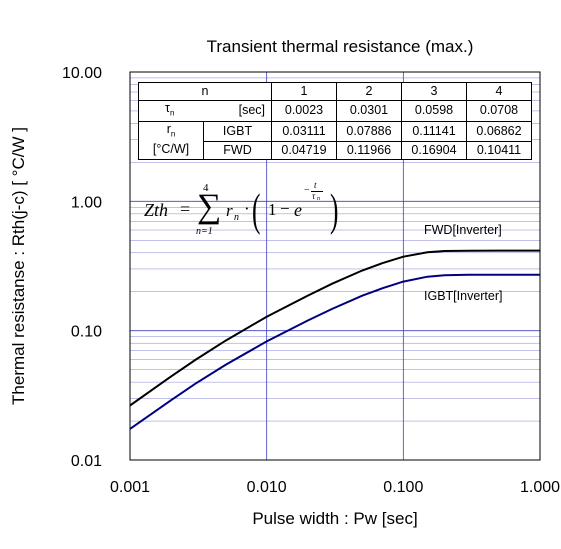 Image resolution: width=561 pixels, height=549 pixels. What do you see at coordinates (318, 199) in the screenshot?
I see `exp-denominator-sub: n` at bounding box center [318, 199].